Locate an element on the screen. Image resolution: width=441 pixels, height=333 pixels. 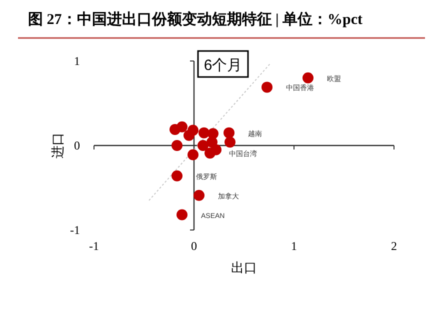
x-tick-label: 0 is located at coordinates (194, 246).